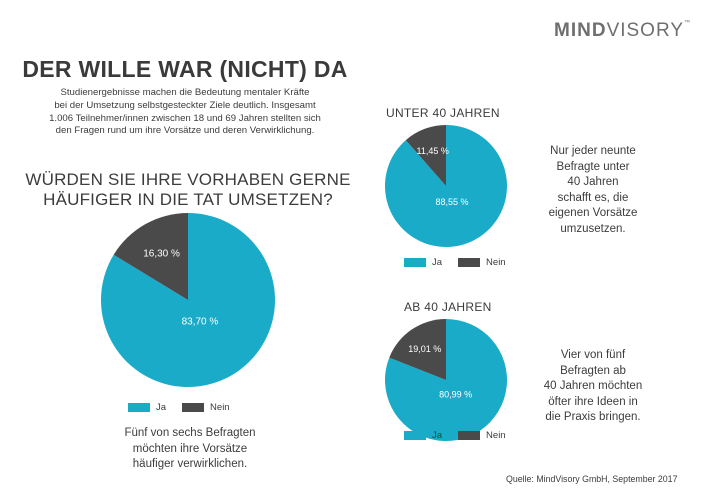 Image resolution: width=710 pixels, height=504 pixels. Describe the element at coordinates (623, 30) in the screenshot. I see `mindvisory-logo: MINDVISORY™` at that location.